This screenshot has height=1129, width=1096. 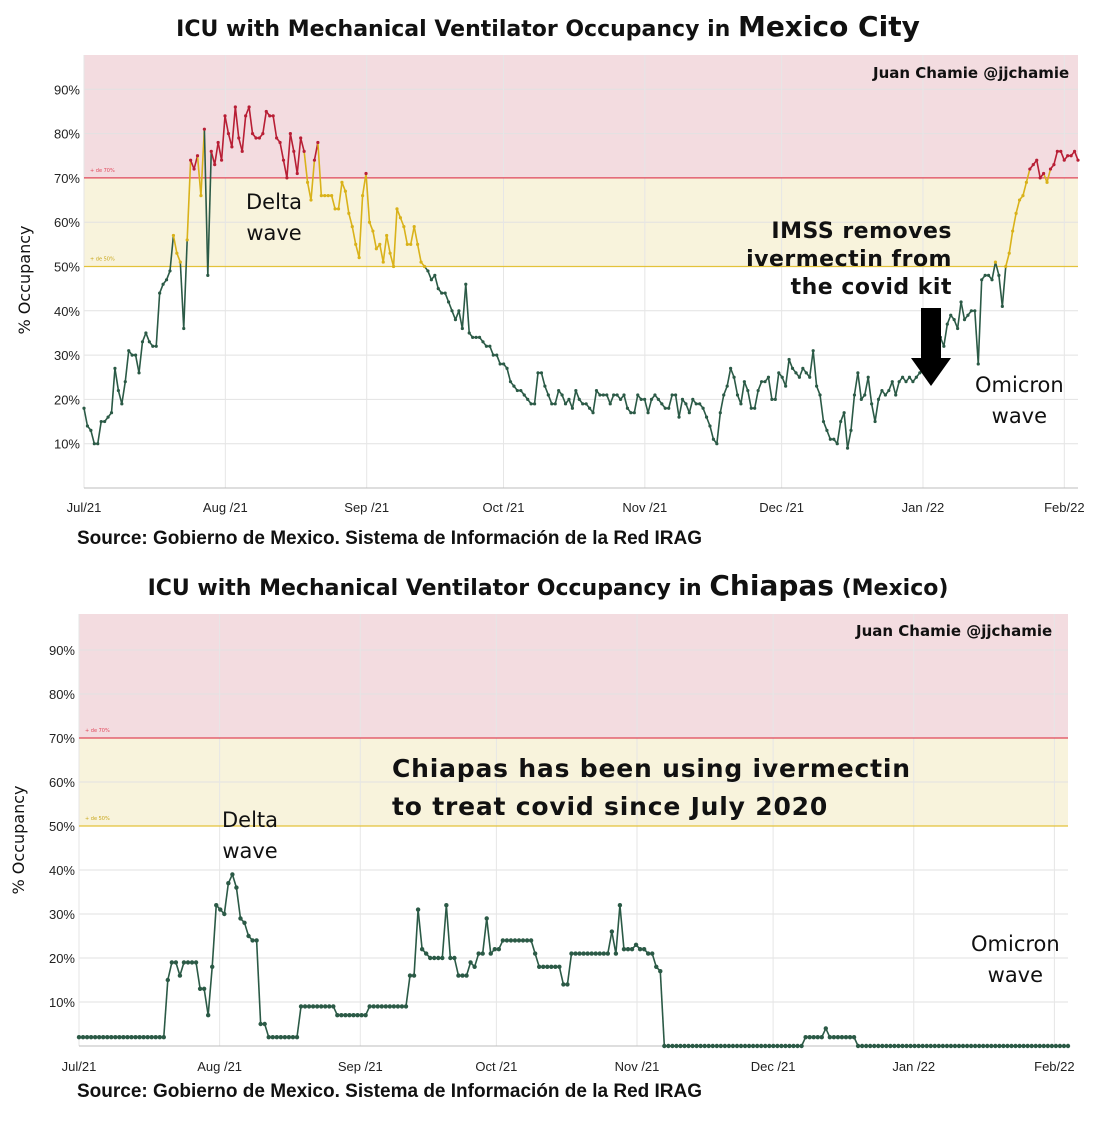 I want to click on title-place: Chiapas, so click(x=771, y=585).